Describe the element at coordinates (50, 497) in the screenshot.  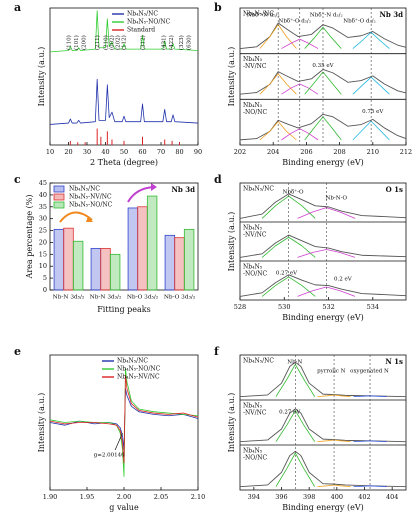
I see `x-tick-label: 1.90` at that location.